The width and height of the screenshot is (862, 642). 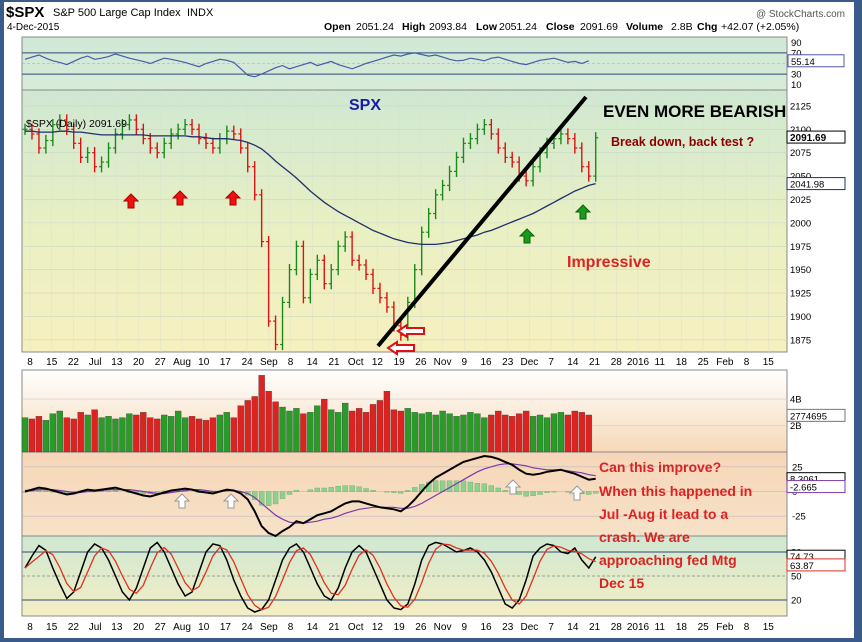 What do you see at coordinates (796, 577) in the screenshot?
I see `stochastic-ytick: 50` at bounding box center [796, 577].